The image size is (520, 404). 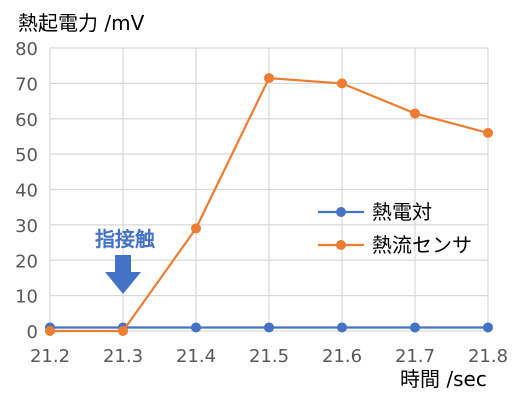 I want to click on annotation-layer: 指接触, so click(x=125, y=260).